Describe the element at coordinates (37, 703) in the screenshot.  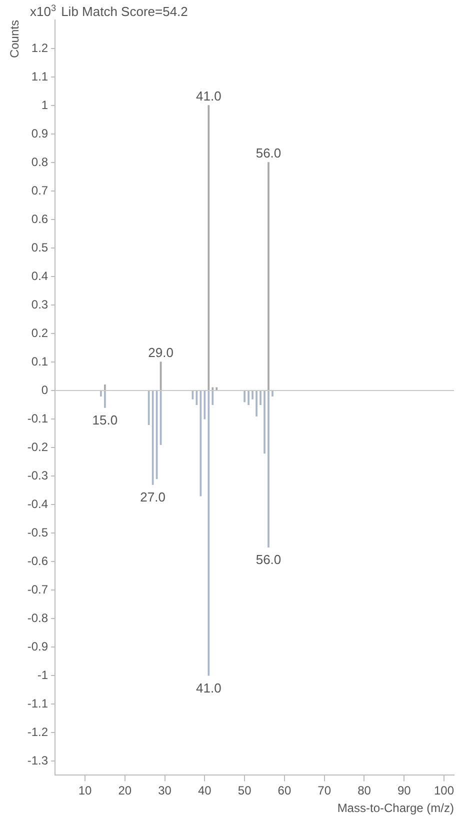
I see `y-tick-label: -1.1` at that location.